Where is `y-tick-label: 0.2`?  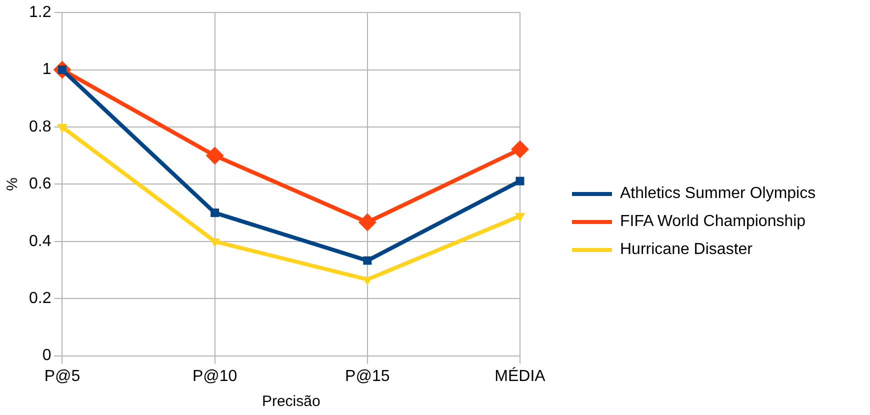 y-tick-label: 0.2 is located at coordinates (40, 299).